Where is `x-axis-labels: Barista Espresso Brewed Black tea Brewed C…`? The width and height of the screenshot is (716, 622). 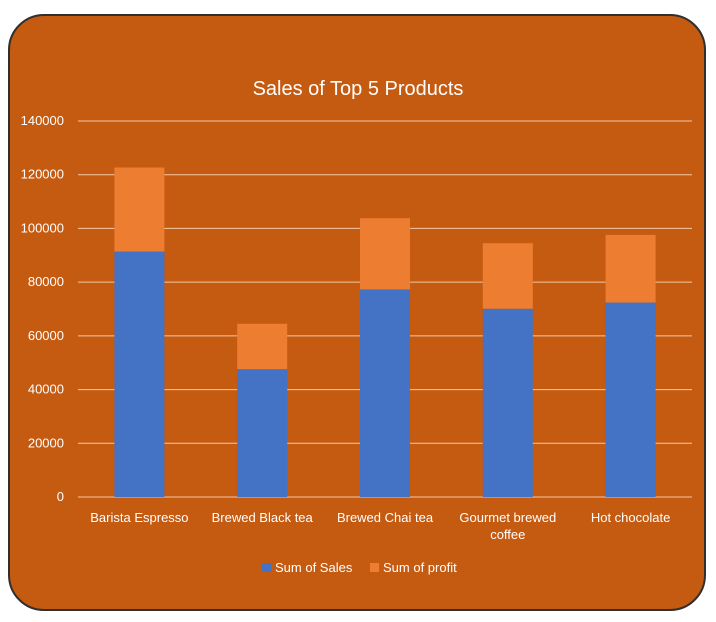
x-axis-labels: Barista Espresso Brewed Black tea Brewed C… is located at coordinates (380, 526).